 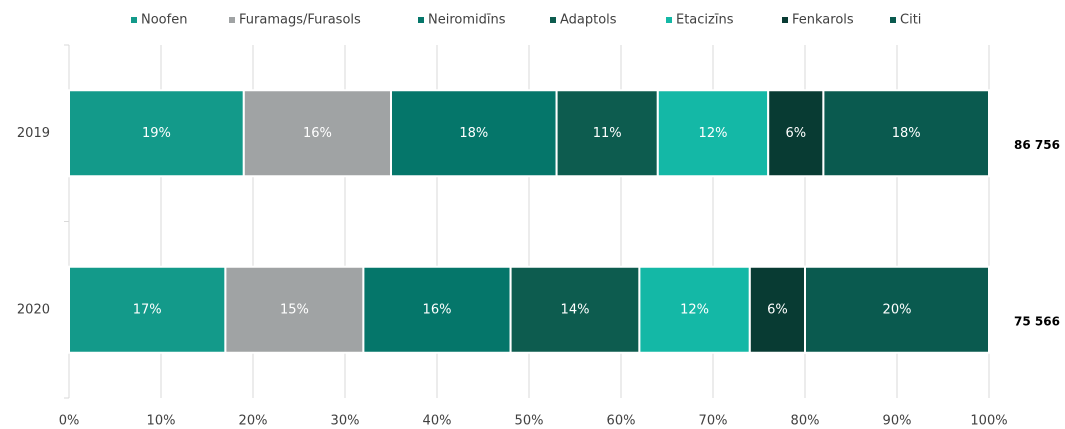 I want to click on seg-label: 11%, so click(x=607, y=133).